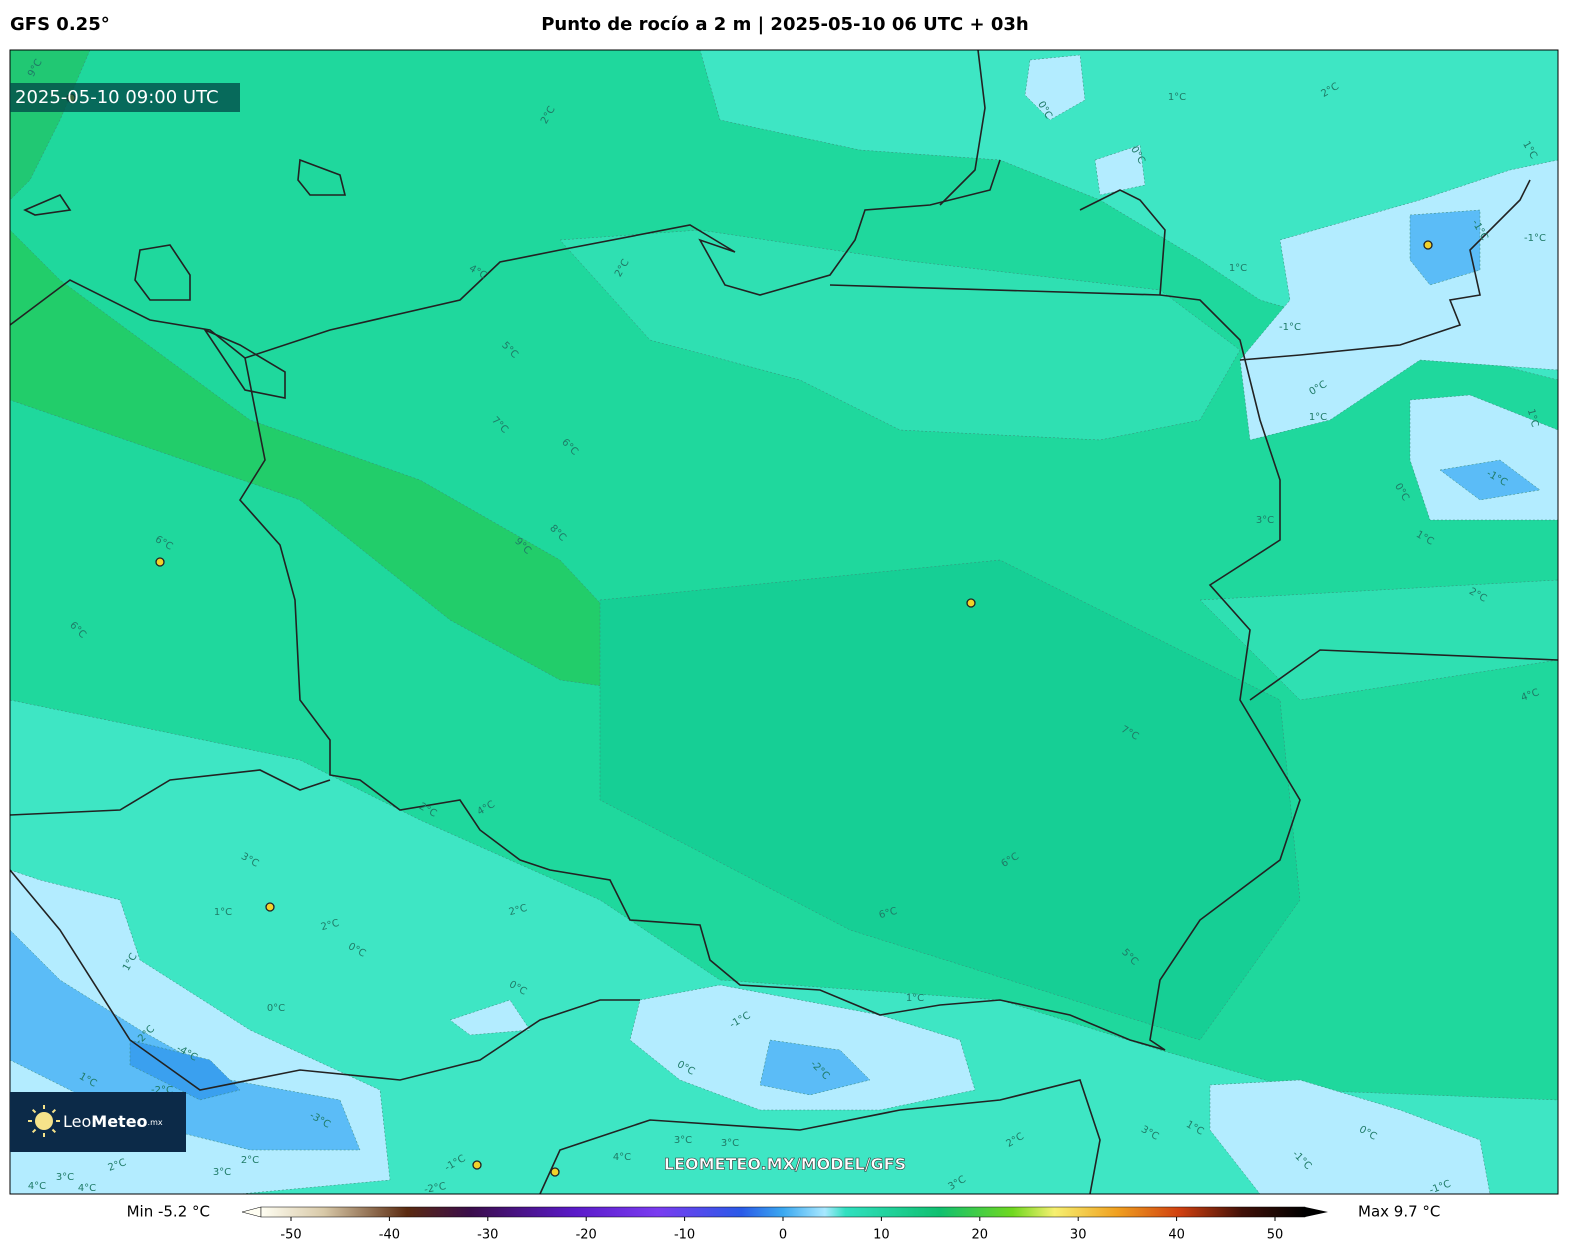 The height and width of the screenshot is (1248, 1570). I want to click on colorbar-tick-label: -50, so click(290, 1235).